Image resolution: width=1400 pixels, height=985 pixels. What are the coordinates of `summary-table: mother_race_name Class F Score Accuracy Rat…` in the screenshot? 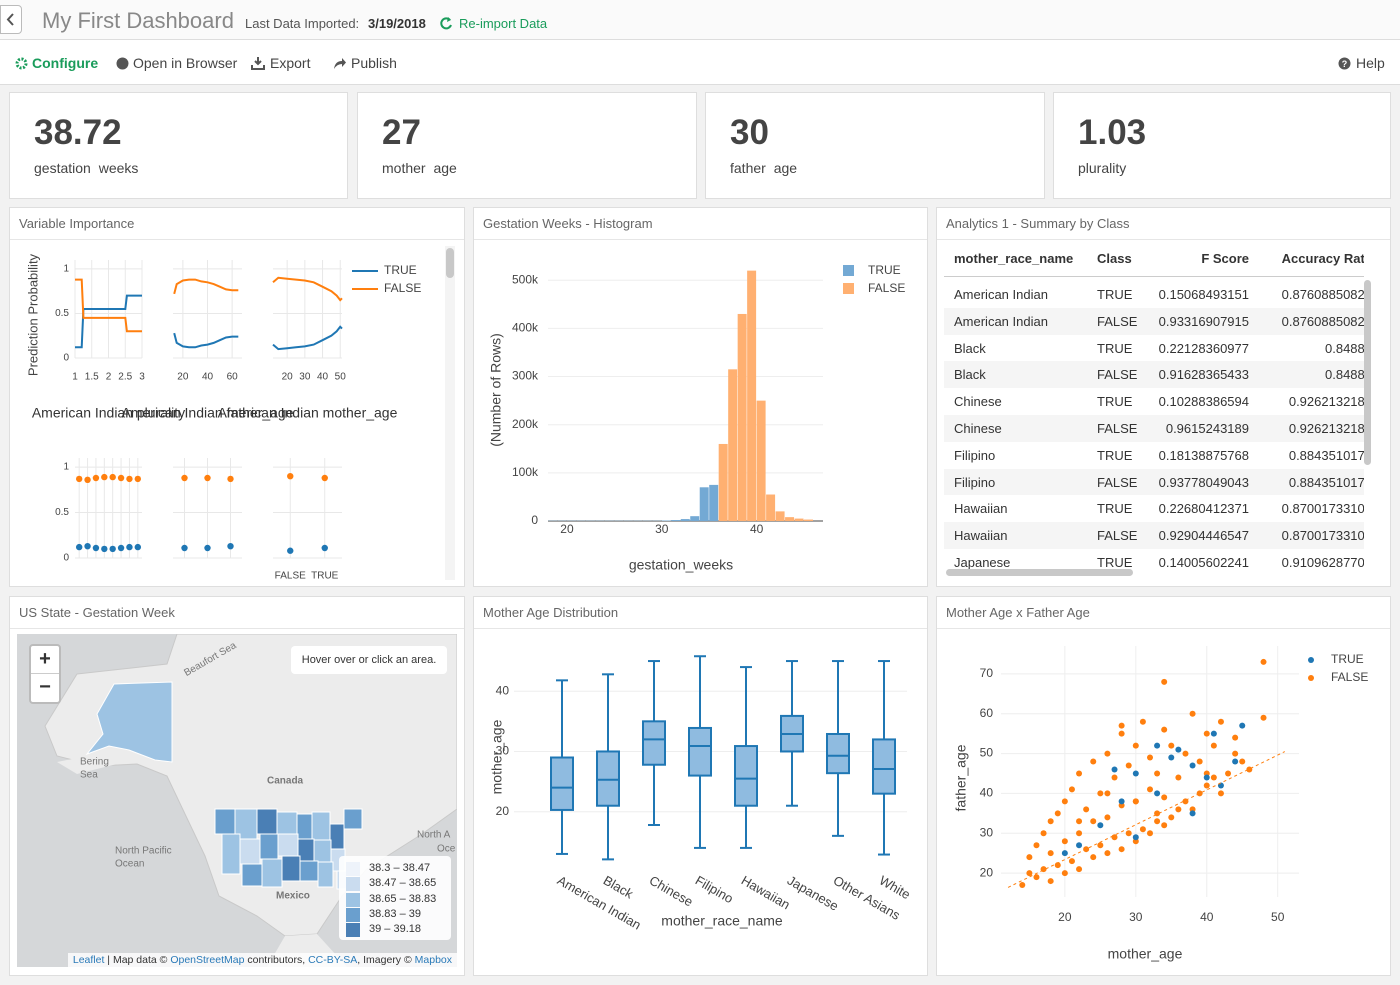 It's located at (1154, 404).